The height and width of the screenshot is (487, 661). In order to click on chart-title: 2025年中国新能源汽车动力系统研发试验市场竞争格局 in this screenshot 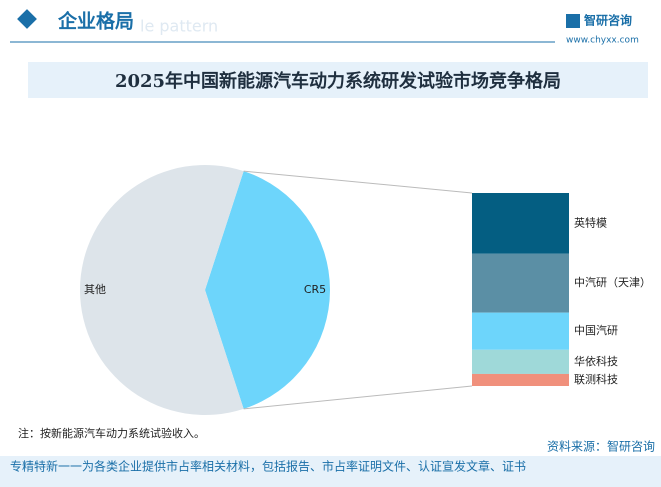, I will do `click(338, 81)`.